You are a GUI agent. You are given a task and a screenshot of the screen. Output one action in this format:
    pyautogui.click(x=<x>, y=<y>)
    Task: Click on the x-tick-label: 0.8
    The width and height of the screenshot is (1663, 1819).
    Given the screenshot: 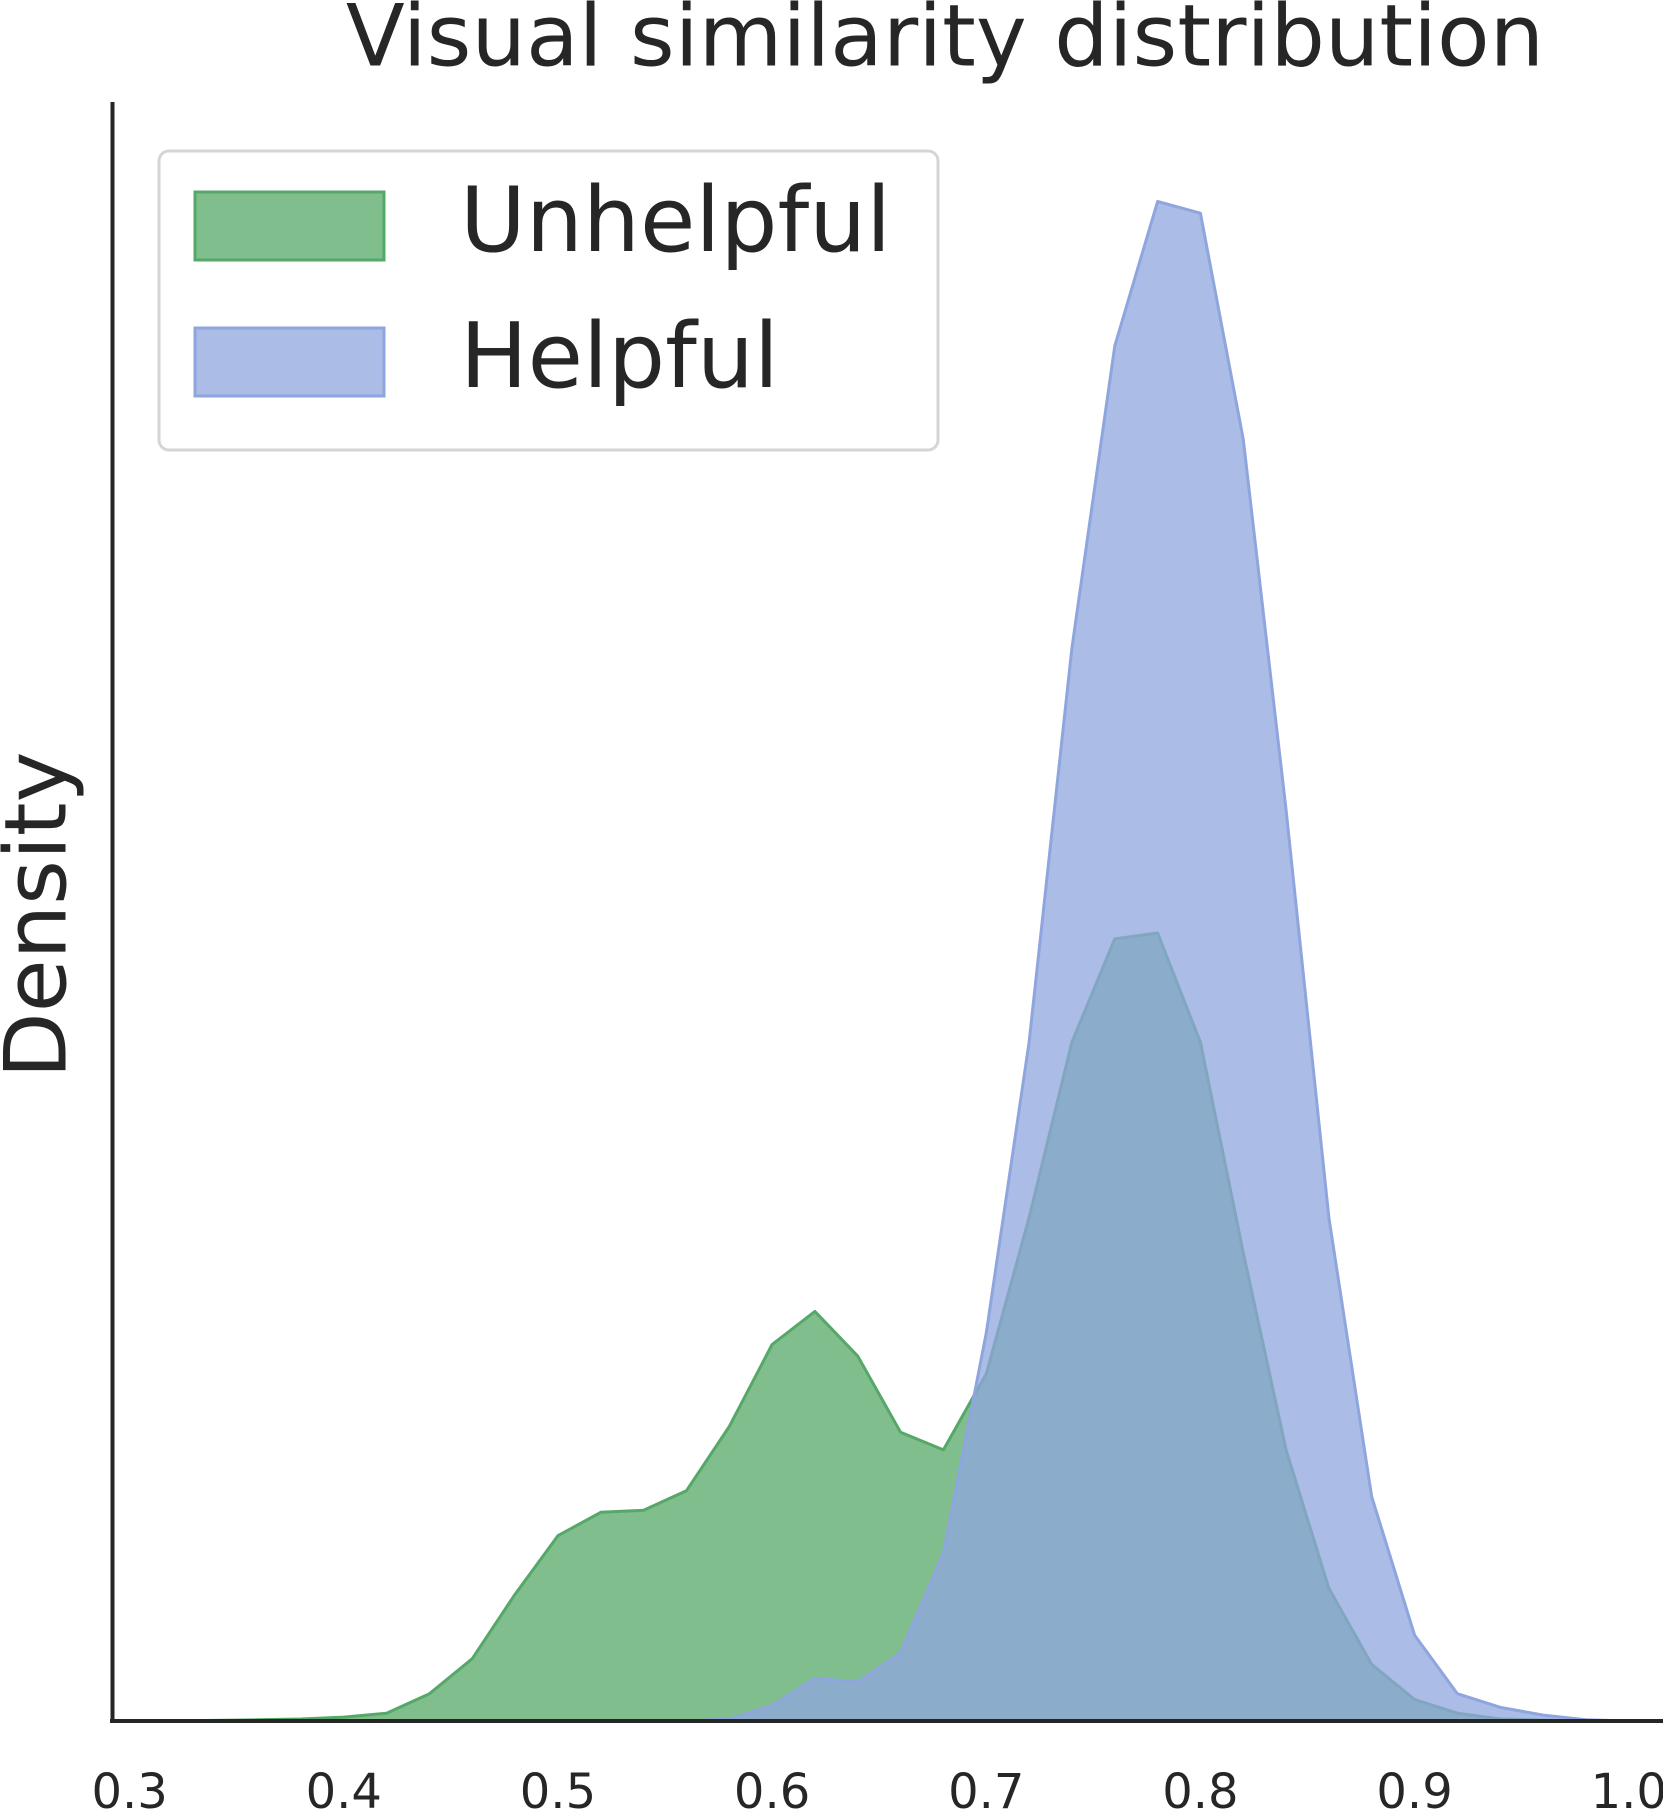 What is the action you would take?
    pyautogui.click(x=1200, y=1791)
    